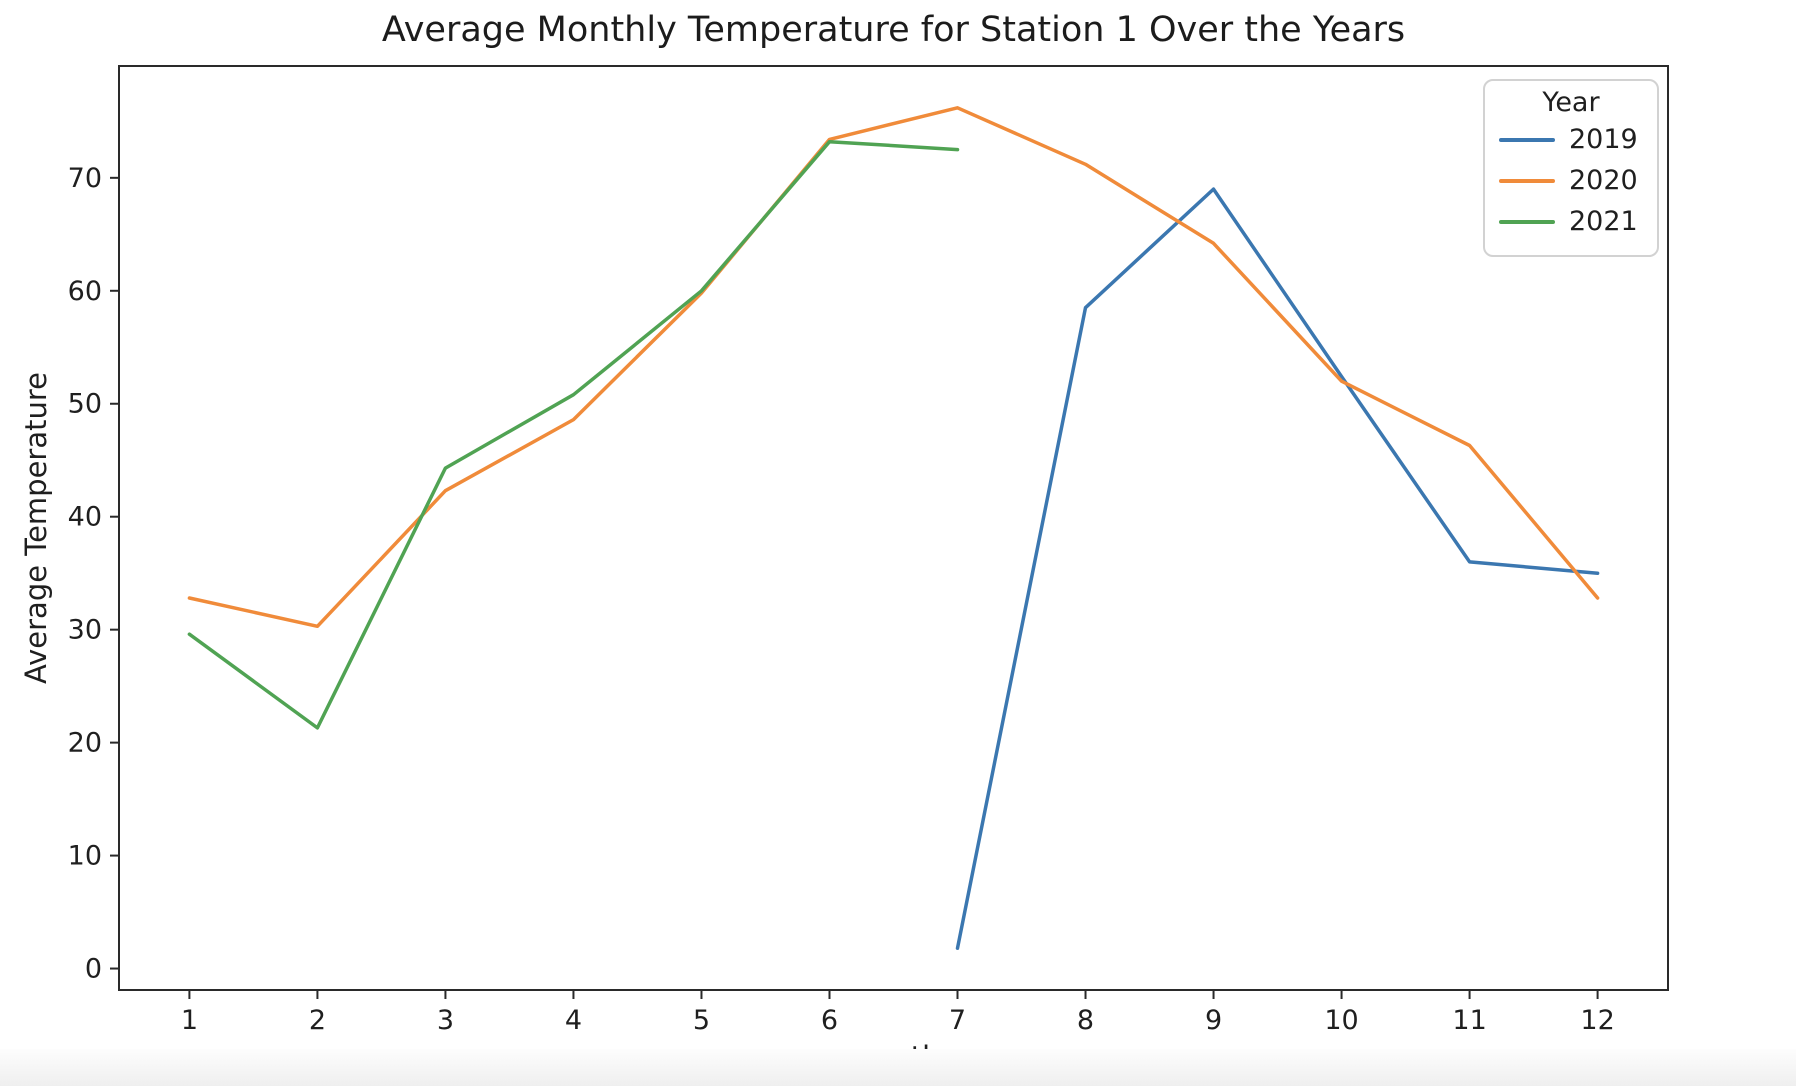 This screenshot has height=1086, width=1796. I want to click on x-tick-label: 4, so click(573, 1020).